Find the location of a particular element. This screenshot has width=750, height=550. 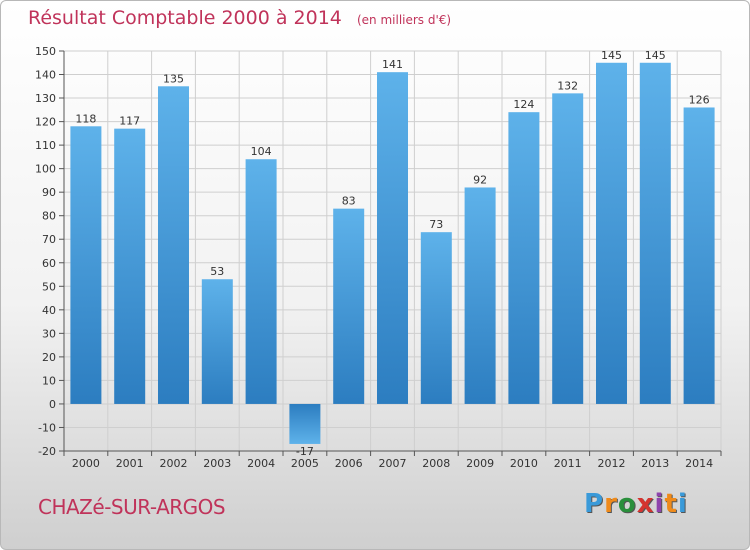

x-tick-label: 2000 is located at coordinates (86, 463).